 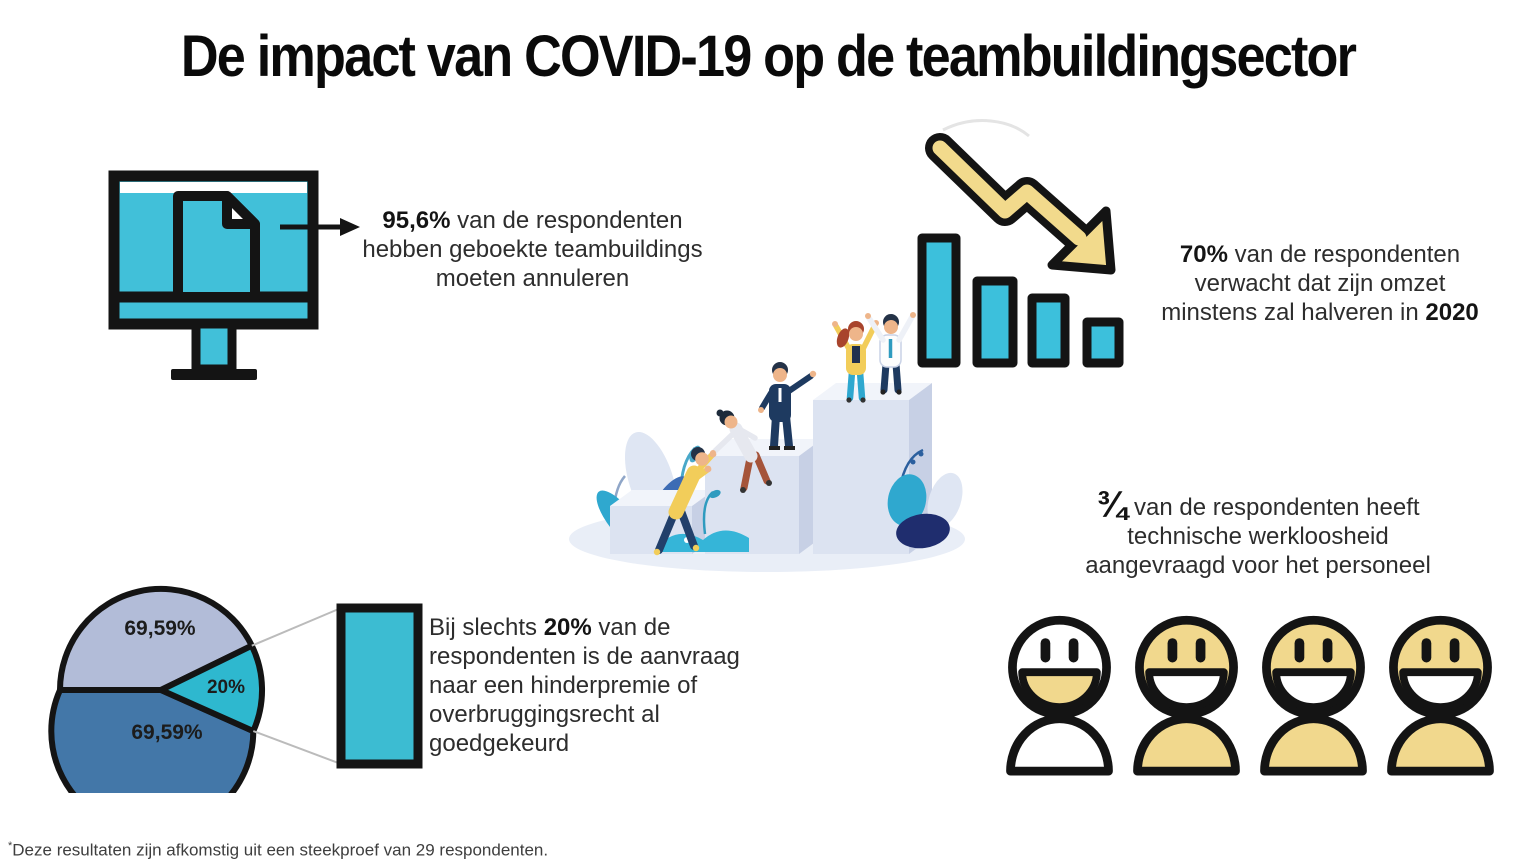 I want to click on stat-value: 20%, so click(x=567, y=627).